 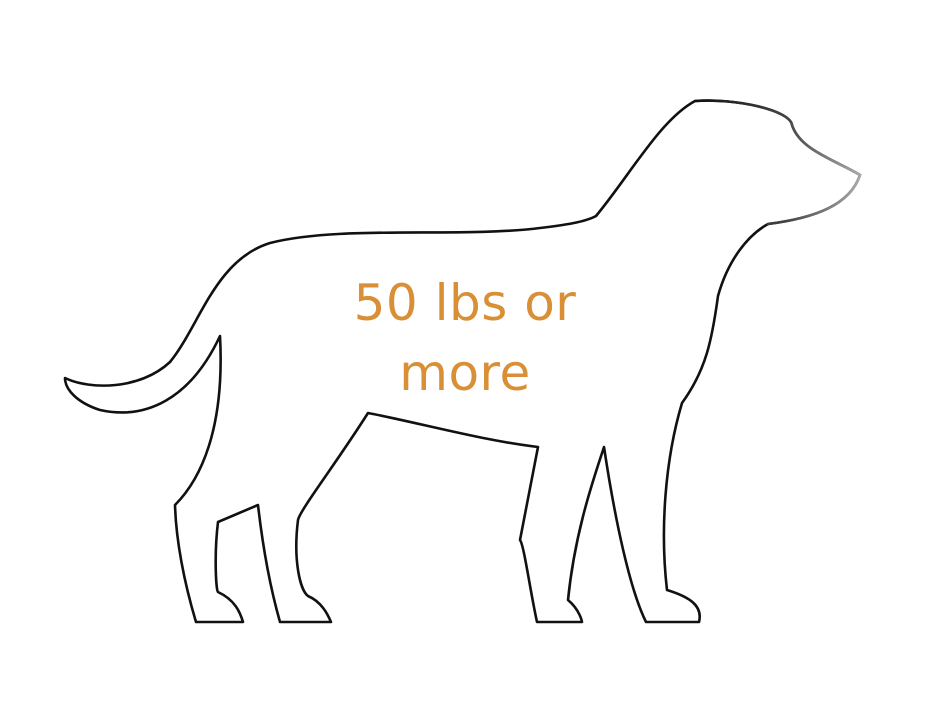 What do you see at coordinates (465, 338) in the screenshot?
I see `weight-label: 50 lbs or more` at bounding box center [465, 338].